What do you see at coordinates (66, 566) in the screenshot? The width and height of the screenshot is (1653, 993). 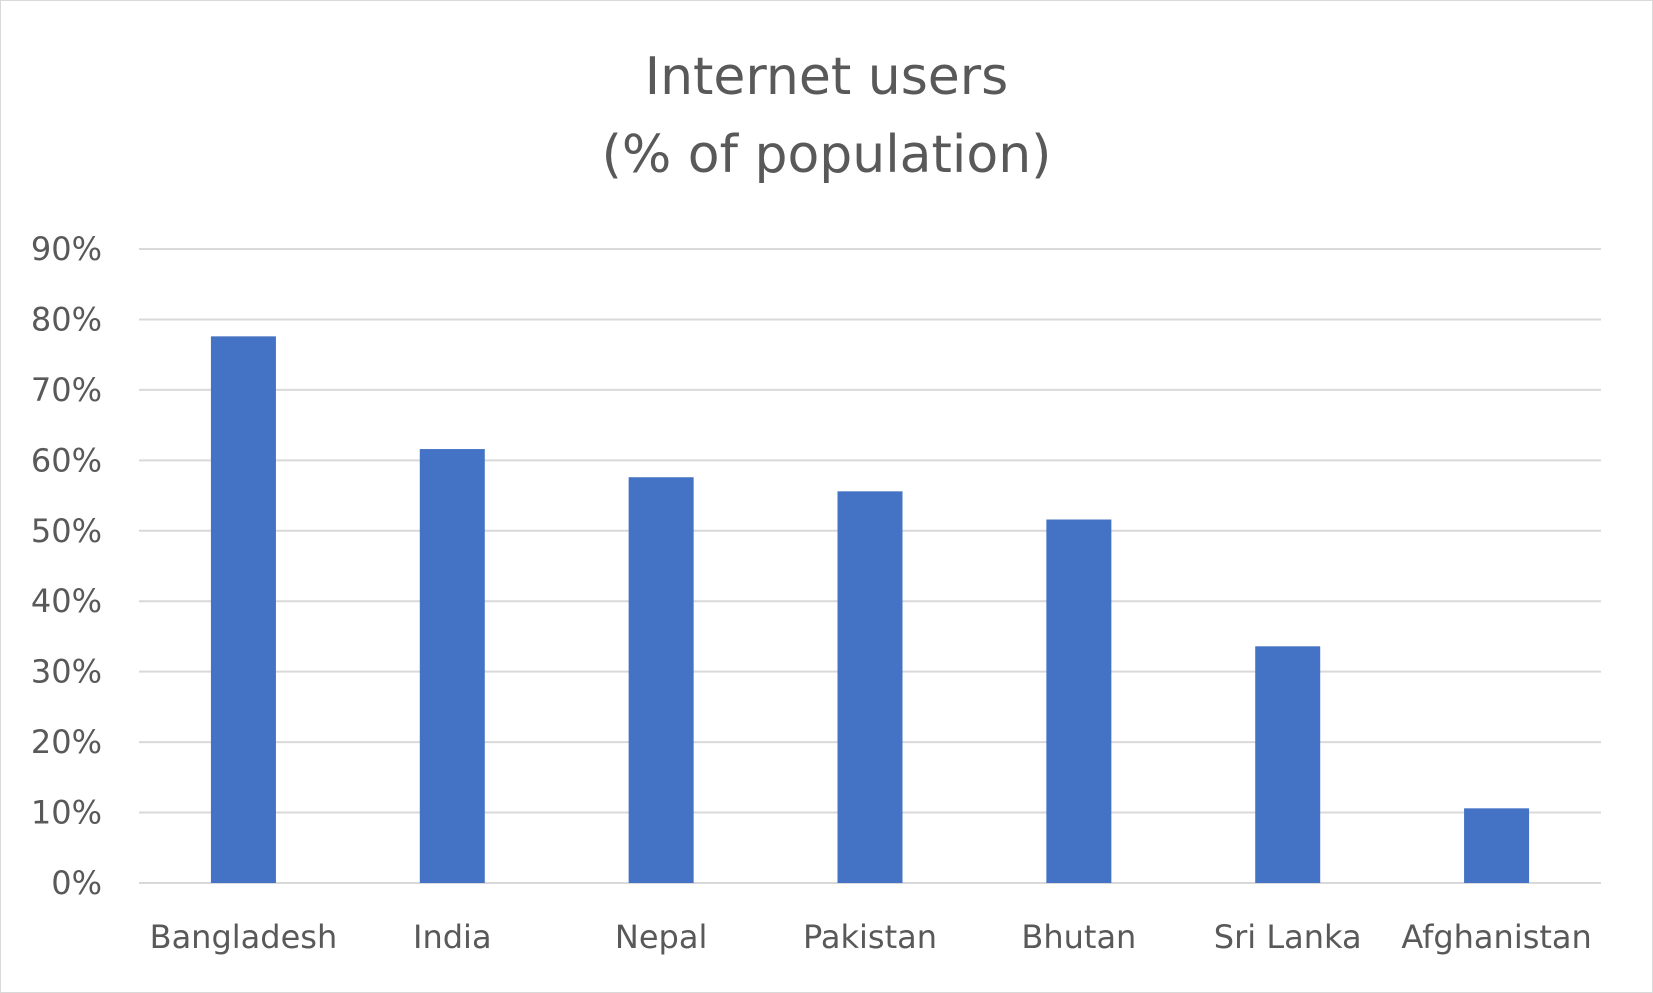 I see `y-axis-tick-labels: 0% 10% 20% 30% 40% 50% 60% 70% 80% 90%` at bounding box center [66, 566].